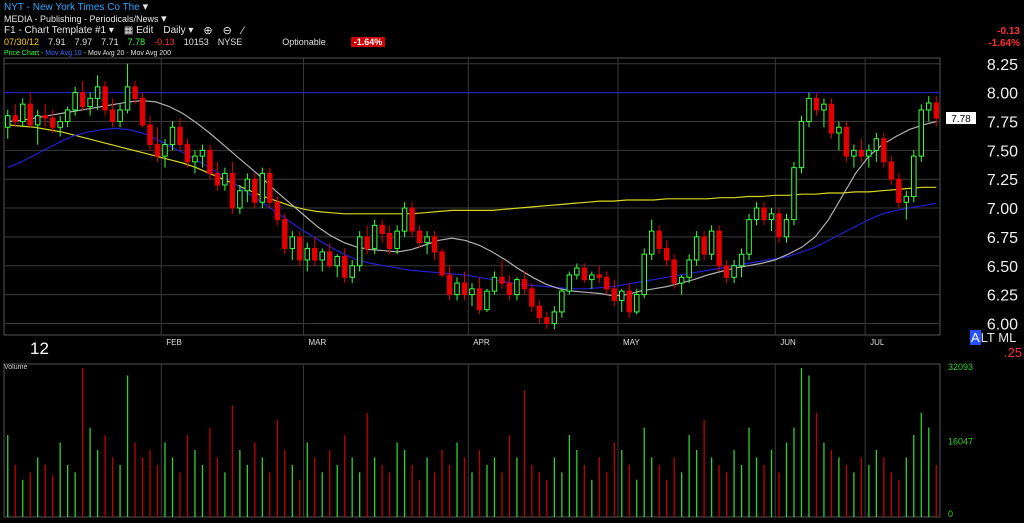  I want to click on x-month-label: JUN, so click(788, 342).